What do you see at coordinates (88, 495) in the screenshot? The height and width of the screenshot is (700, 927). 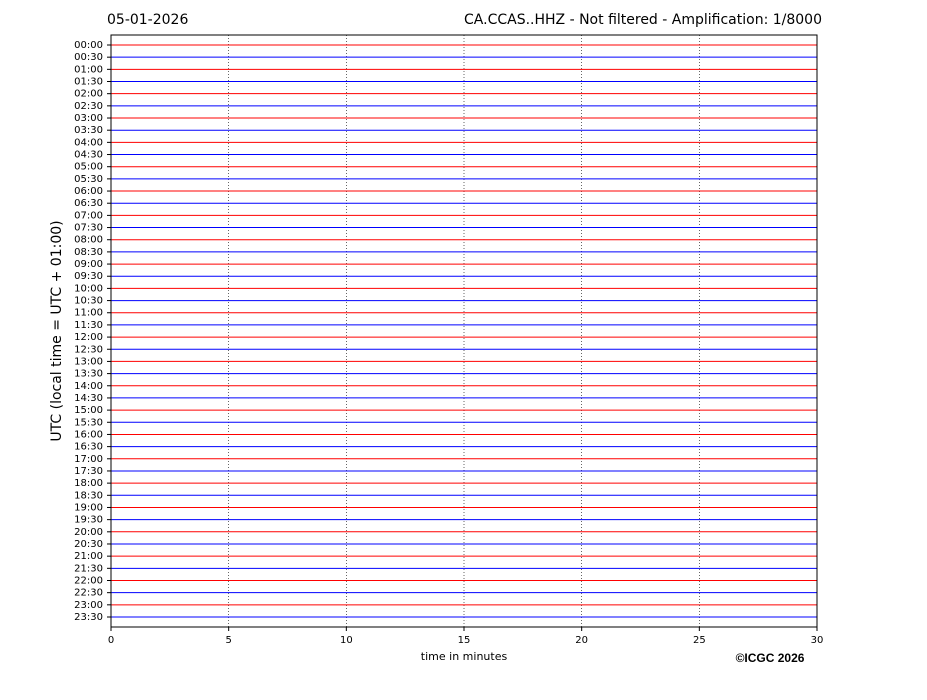 I see `y-tick-label: 18:30` at bounding box center [88, 495].